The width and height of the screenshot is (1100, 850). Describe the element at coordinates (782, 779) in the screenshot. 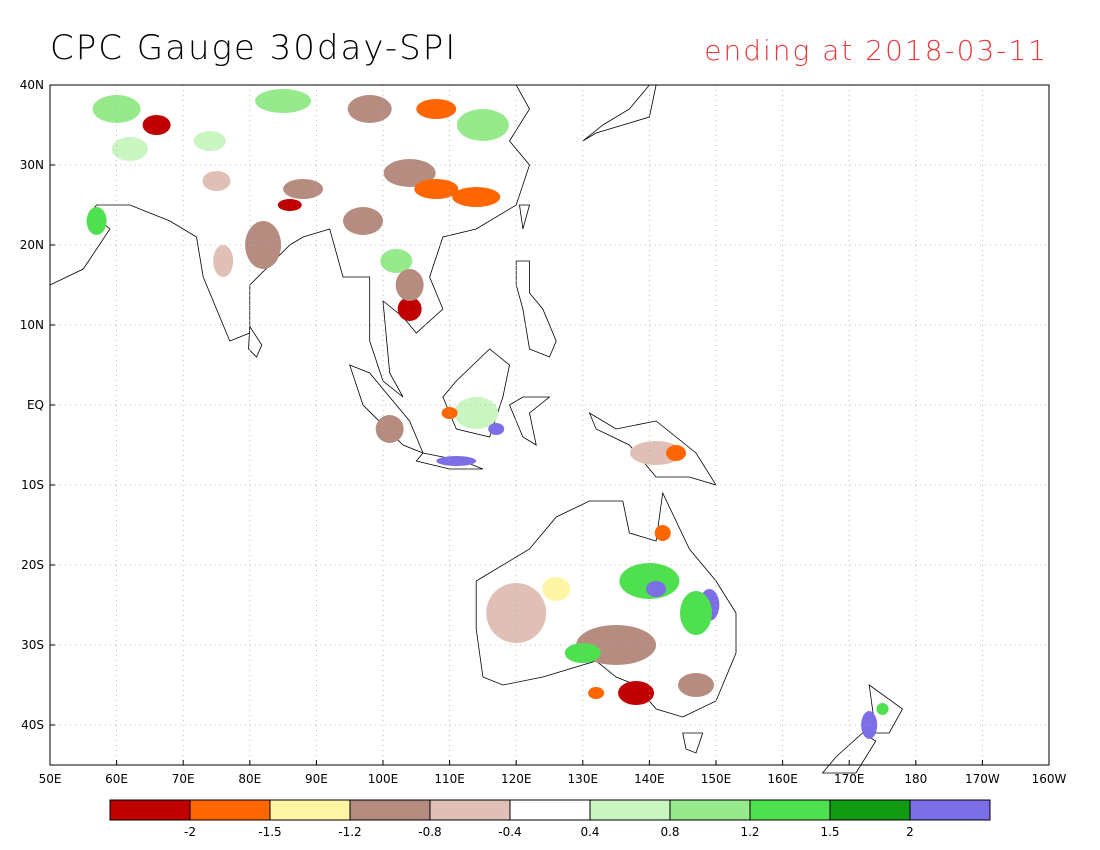

I see `lon-tick-label: 160E` at that location.